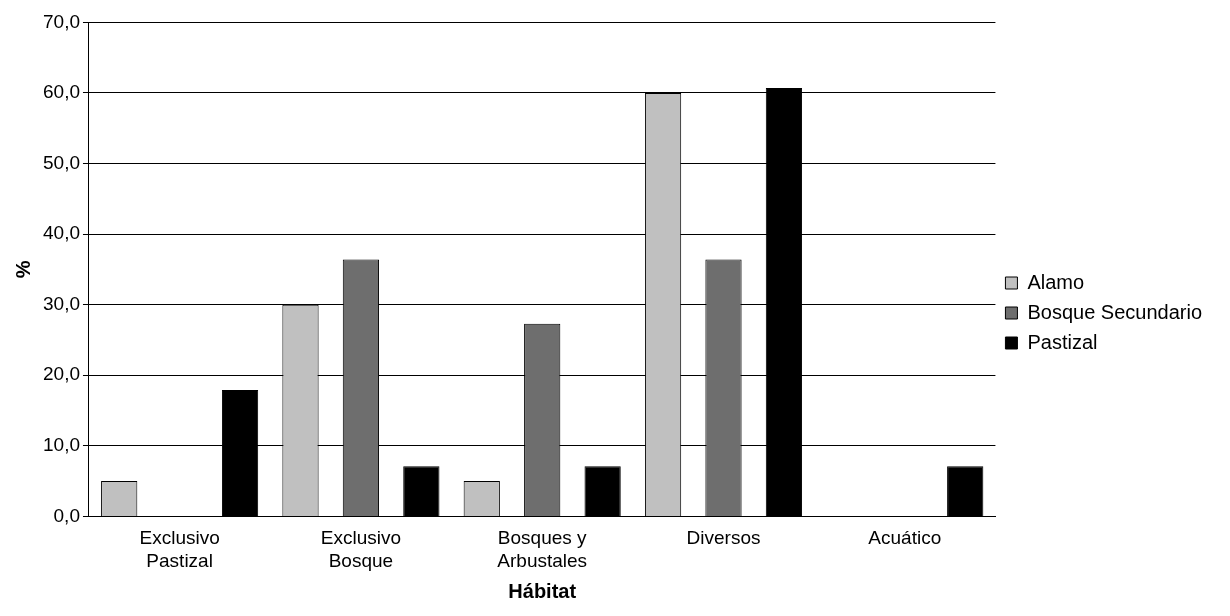 This screenshot has height=616, width=1230. What do you see at coordinates (361, 549) in the screenshot?
I see `x-tick-label: Exclusivo Bosque` at bounding box center [361, 549].